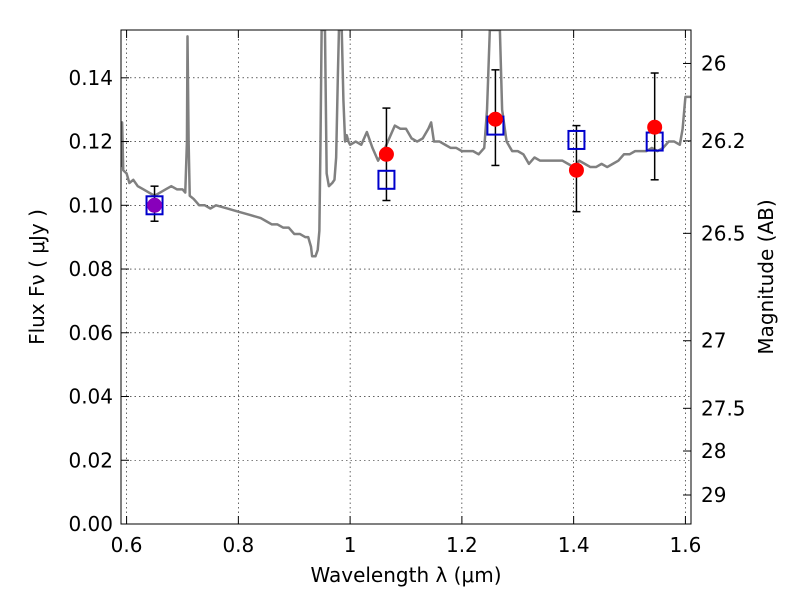 The image size is (800, 600). Describe the element at coordinates (723, 408) in the screenshot. I see `right-tick-label: 27.5` at that location.